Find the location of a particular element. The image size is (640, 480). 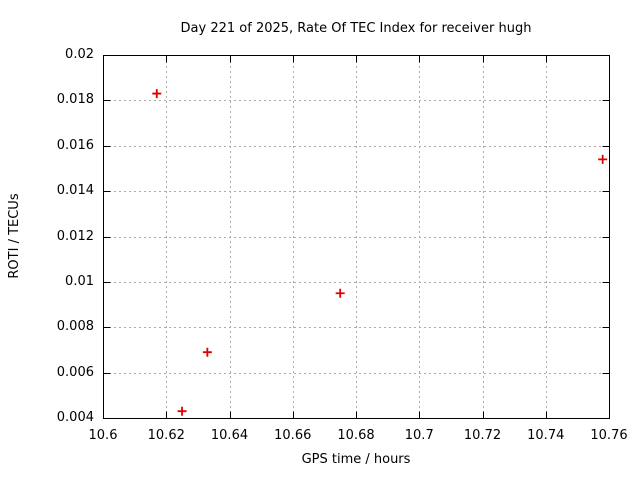

y-tick-label: 0.004 is located at coordinates (75, 417).